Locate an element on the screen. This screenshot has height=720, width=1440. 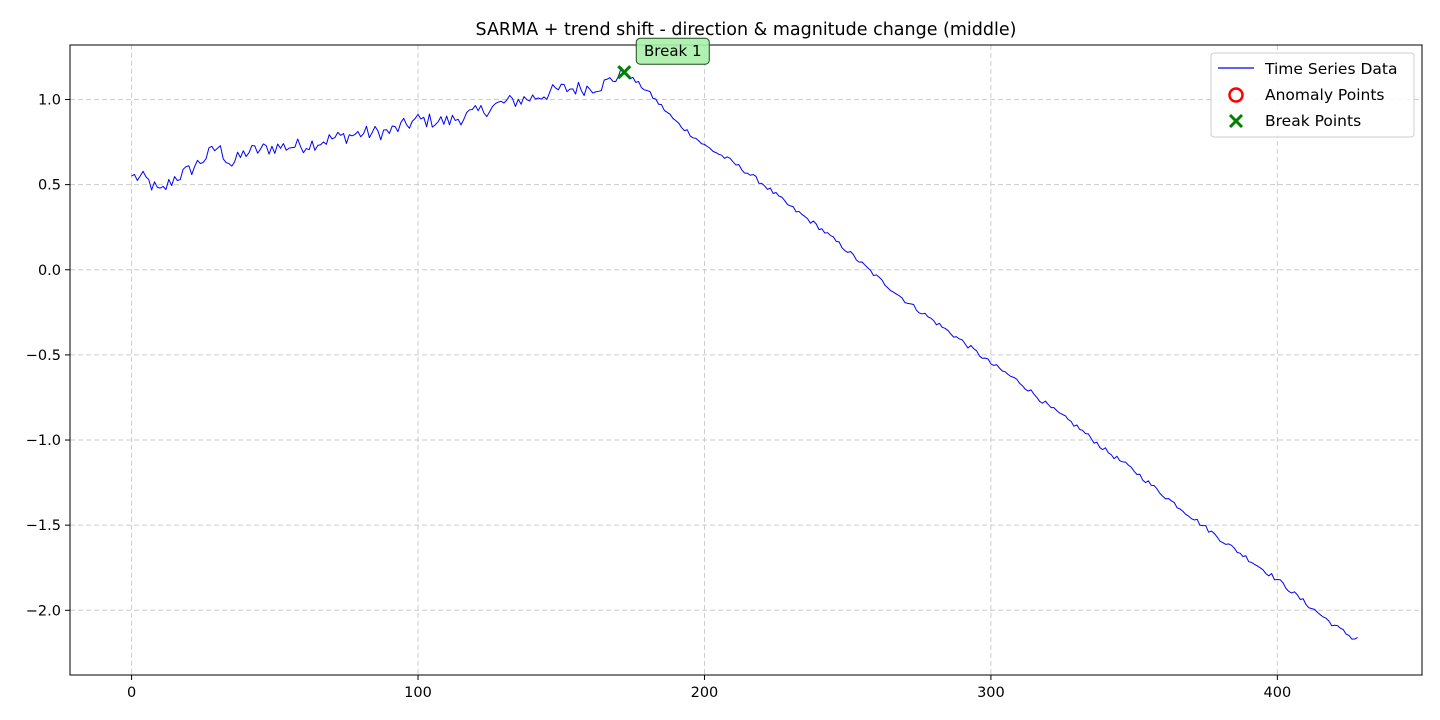
y-tick-label: 1.0 is located at coordinates (49, 100).